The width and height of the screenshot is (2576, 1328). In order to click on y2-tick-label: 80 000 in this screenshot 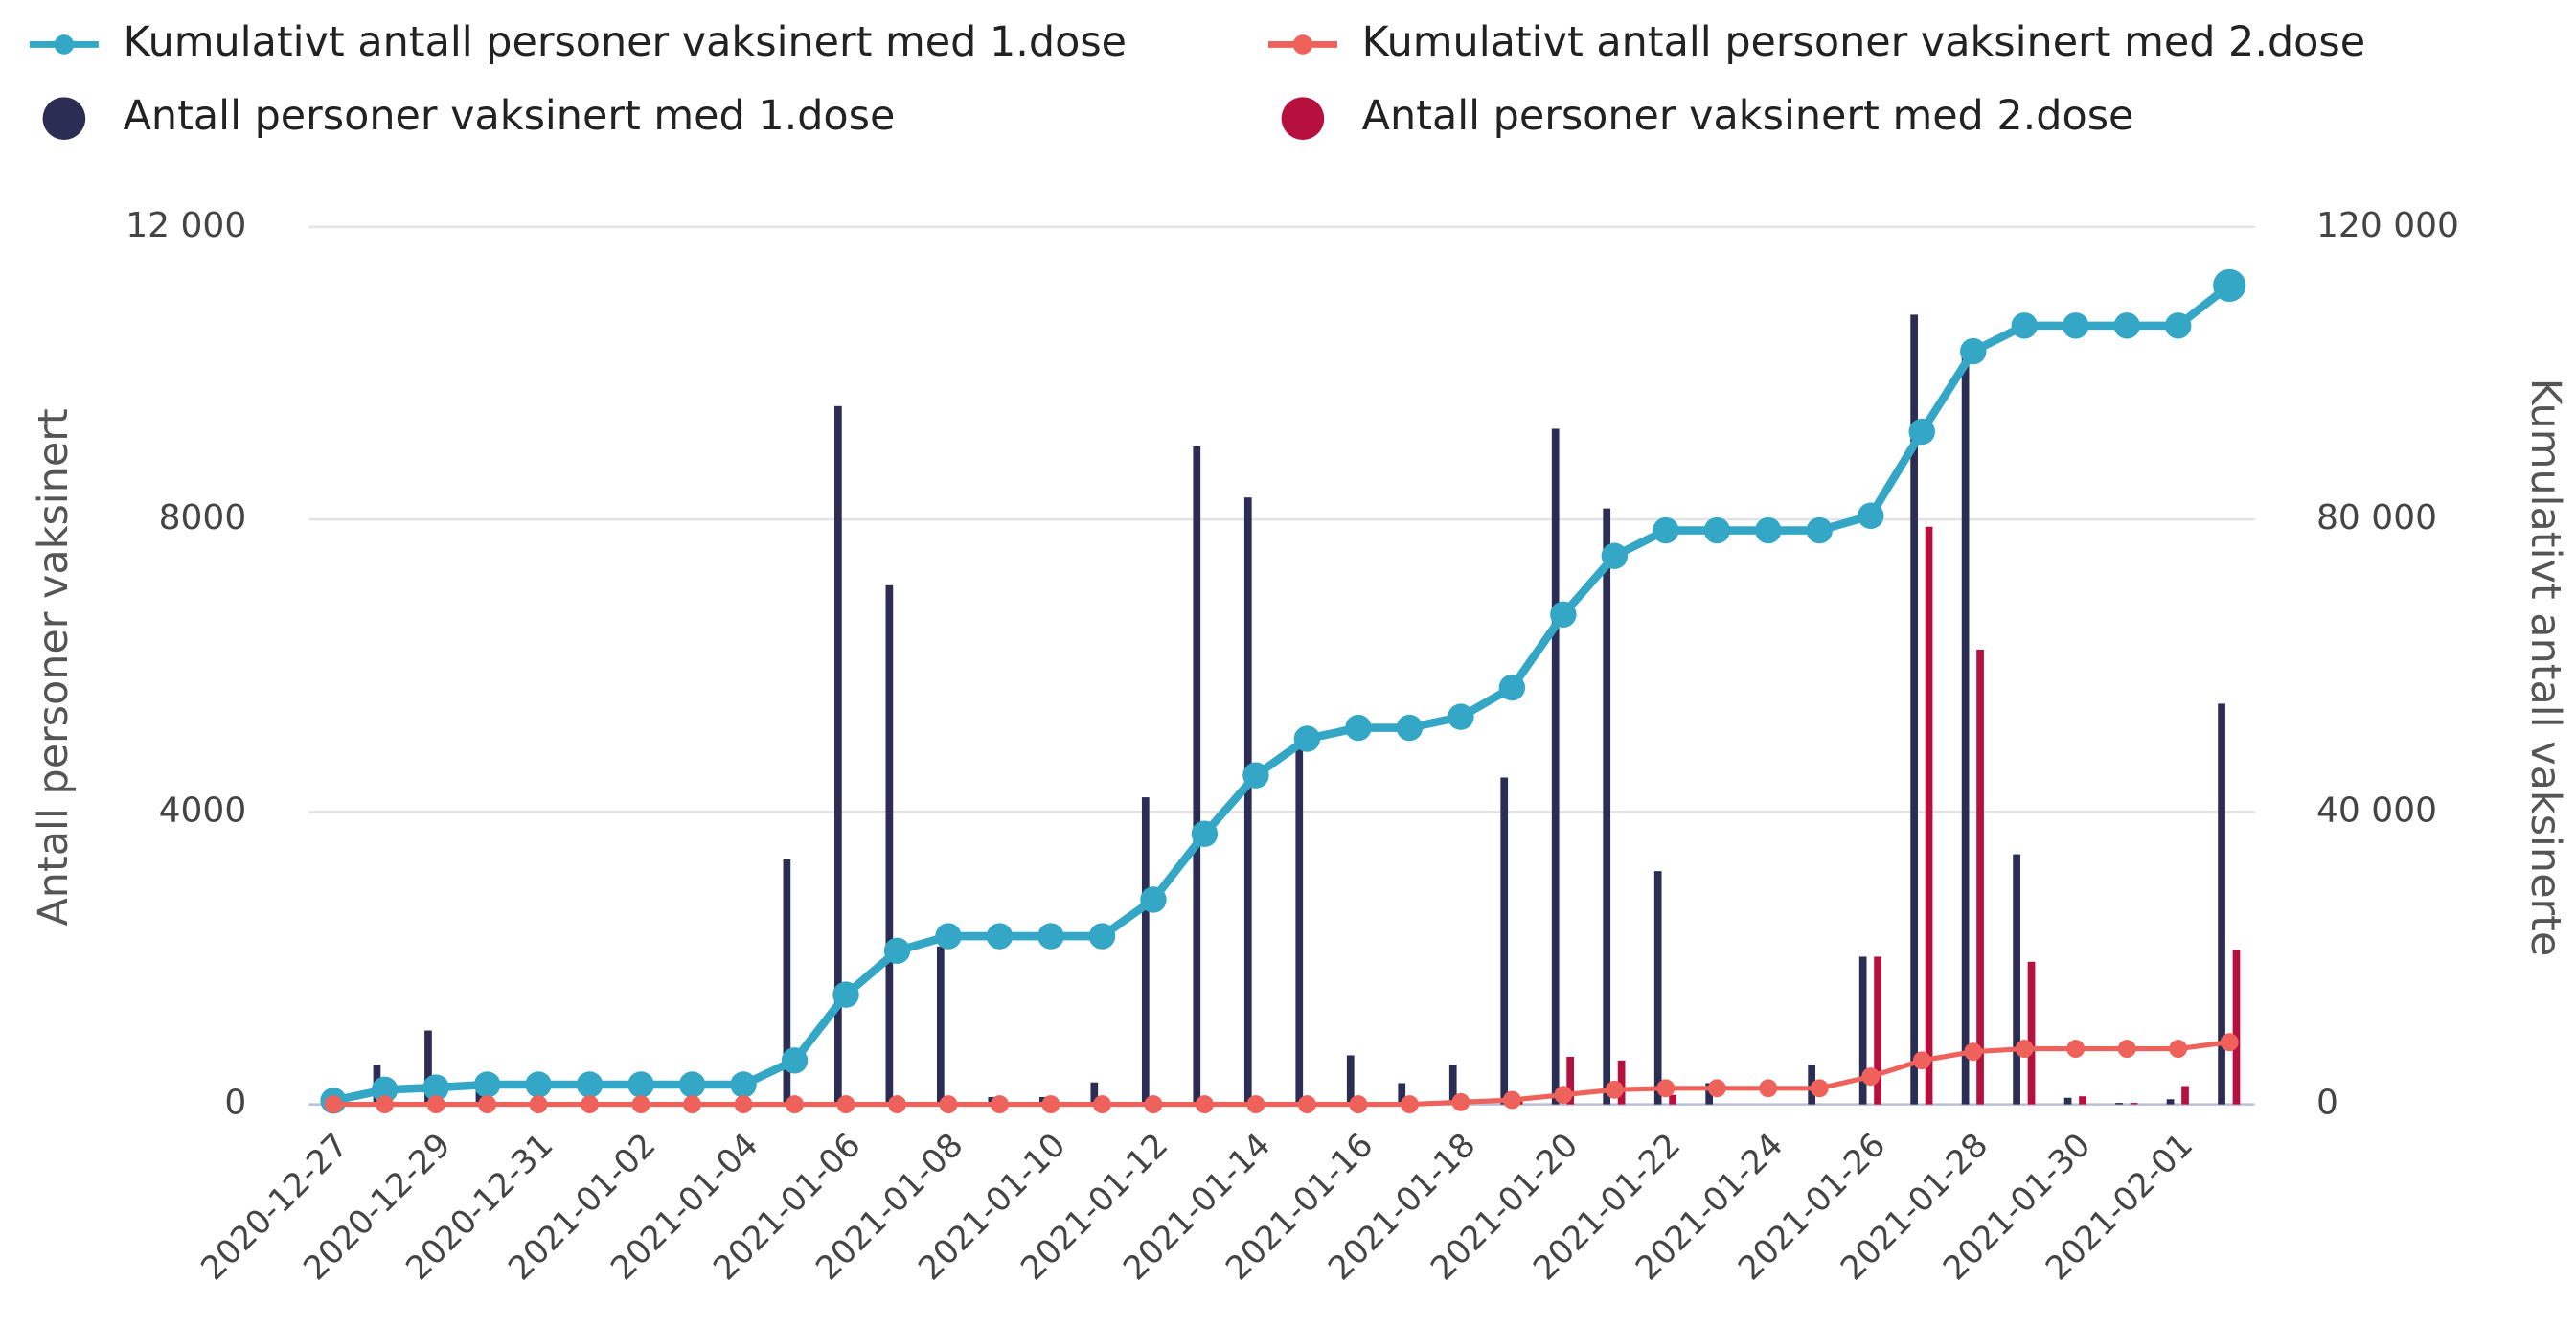, I will do `click(2376, 518)`.